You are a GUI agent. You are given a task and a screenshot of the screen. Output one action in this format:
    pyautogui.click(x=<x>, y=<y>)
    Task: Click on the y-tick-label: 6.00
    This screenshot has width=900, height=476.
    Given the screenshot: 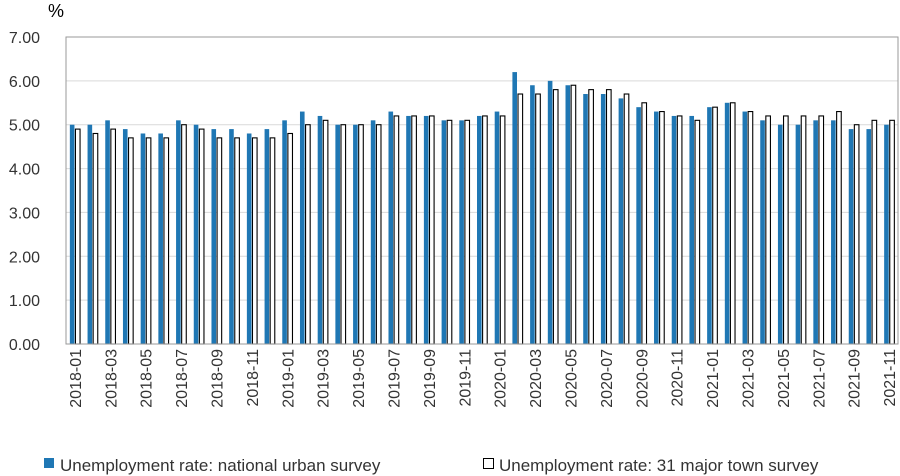 What is the action you would take?
    pyautogui.click(x=24, y=82)
    